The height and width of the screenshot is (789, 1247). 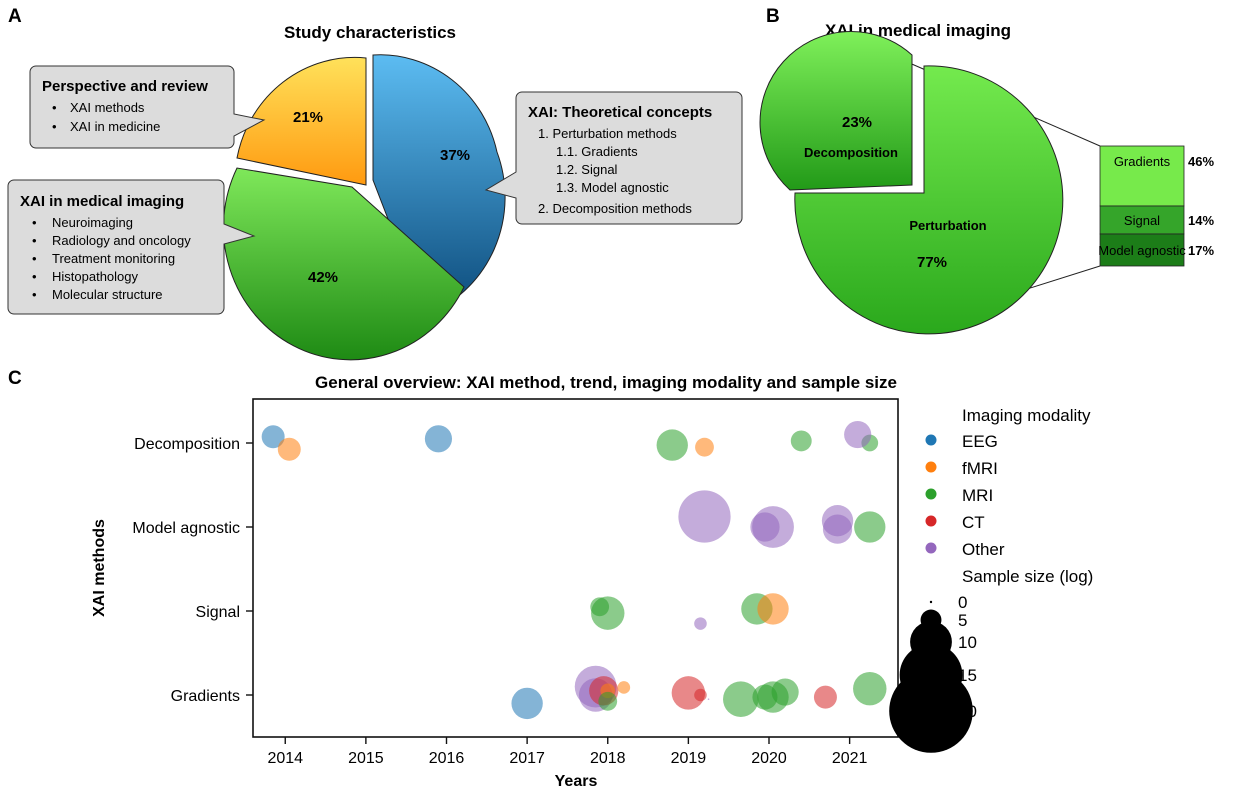 I want to click on callout-theory-item: 1.3. Model agnostic, so click(x=612, y=187).